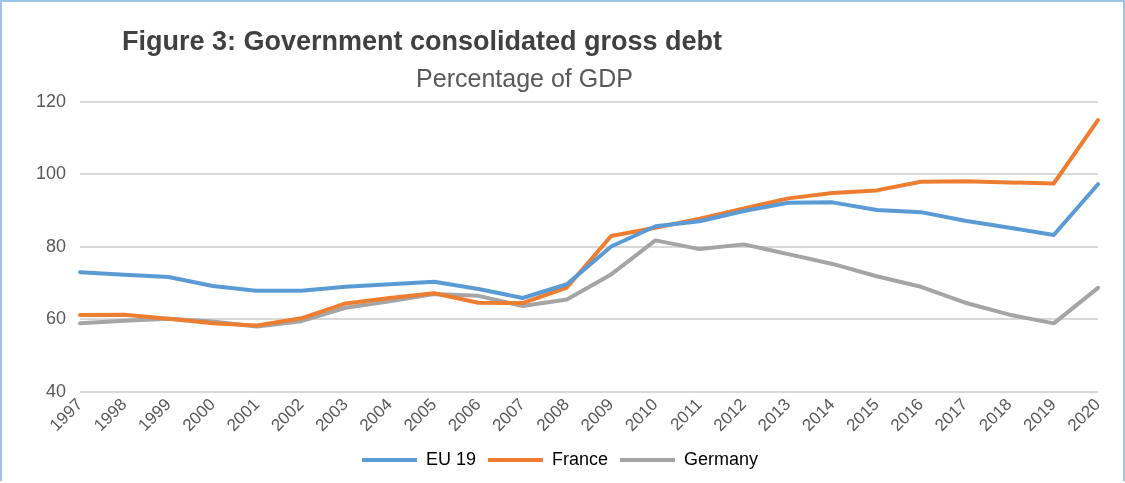 The image size is (1125, 483). I want to click on y-tick-label: 120, so click(51, 100).